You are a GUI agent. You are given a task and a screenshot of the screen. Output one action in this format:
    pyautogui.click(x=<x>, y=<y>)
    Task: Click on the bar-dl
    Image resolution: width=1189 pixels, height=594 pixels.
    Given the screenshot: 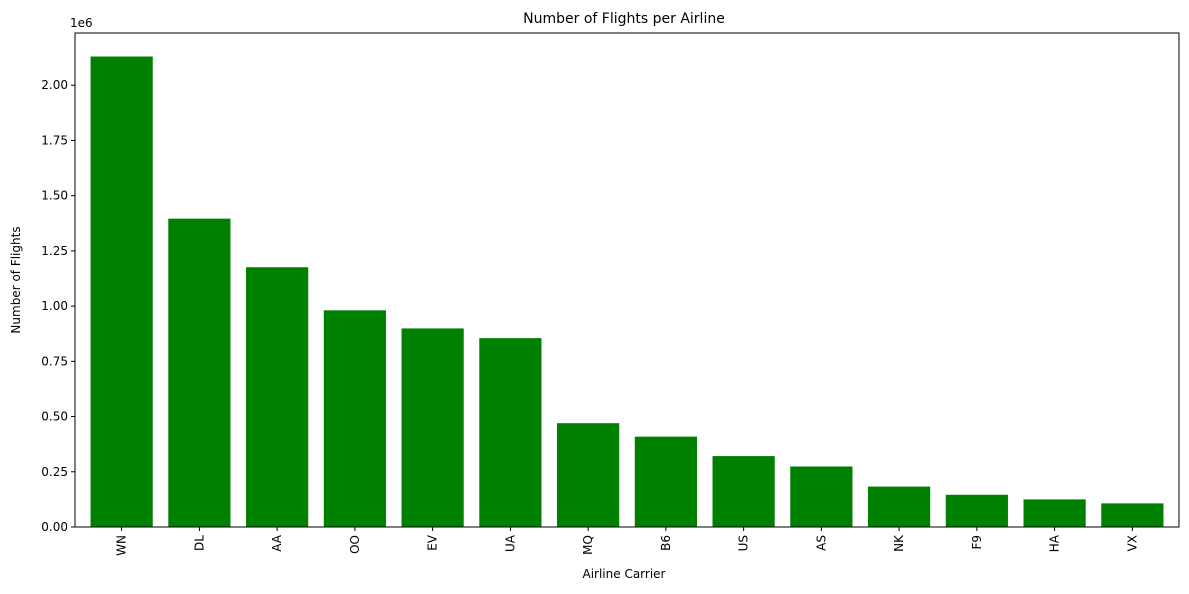 What is the action you would take?
    pyautogui.click(x=199, y=373)
    